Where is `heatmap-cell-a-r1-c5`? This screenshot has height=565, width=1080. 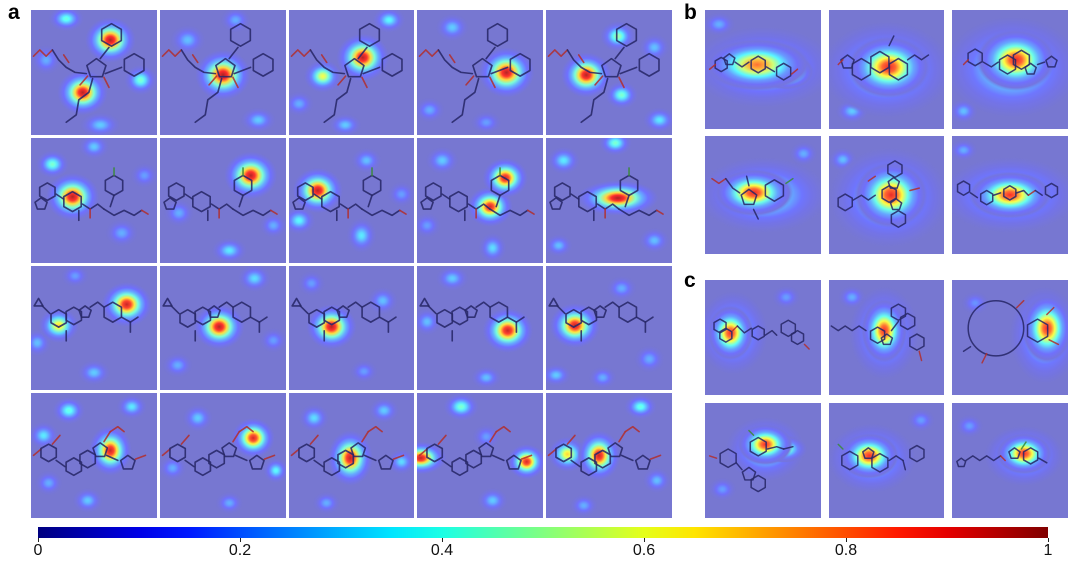 heatmap-cell-a-r1-c5 is located at coordinates (609, 72).